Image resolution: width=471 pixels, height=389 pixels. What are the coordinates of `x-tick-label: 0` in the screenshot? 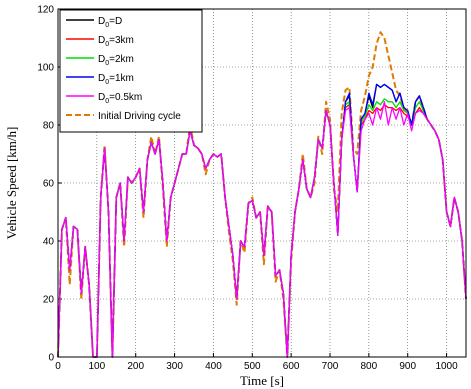 It's located at (58, 366).